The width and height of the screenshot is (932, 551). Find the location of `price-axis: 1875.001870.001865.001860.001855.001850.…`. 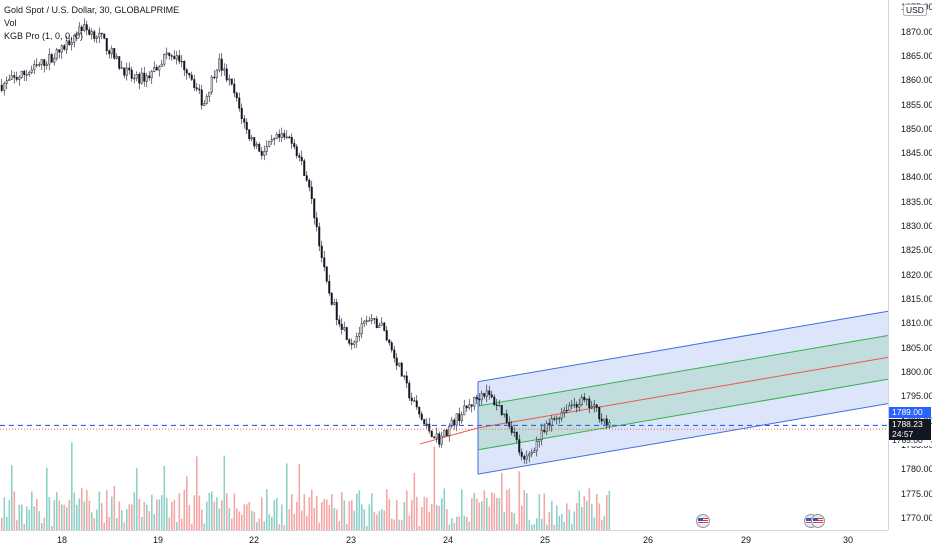

price-axis: 1875.001870.001865.001860.001855.001850.… is located at coordinates (910, 265).